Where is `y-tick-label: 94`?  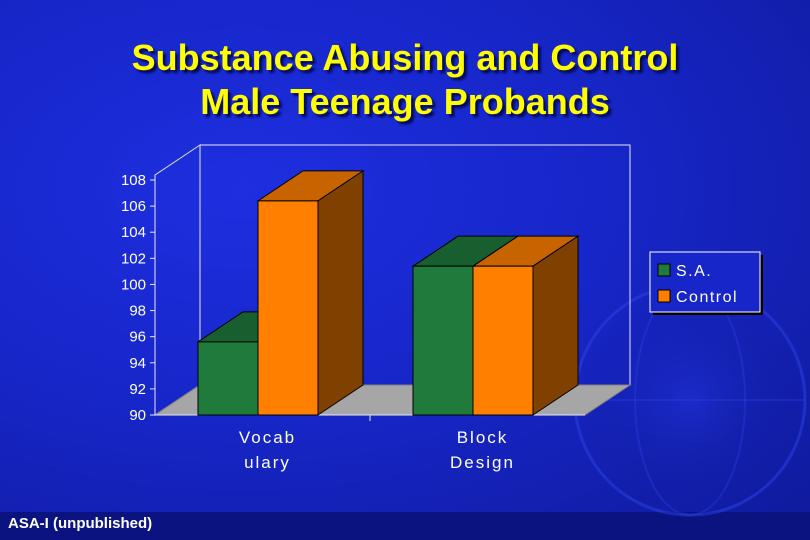 y-tick-label: 94 is located at coordinates (137, 363).